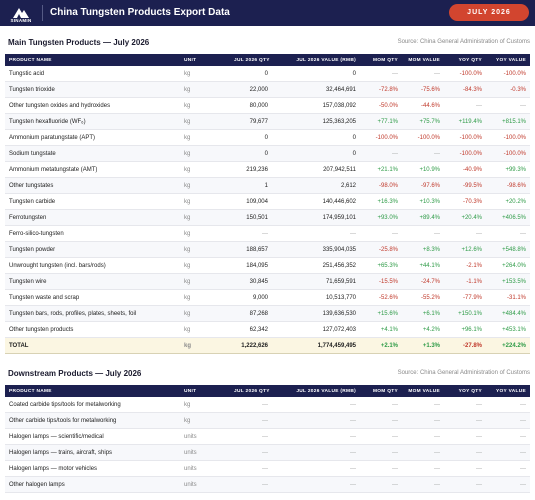  I want to click on cell: +10.3%, so click(423, 201).